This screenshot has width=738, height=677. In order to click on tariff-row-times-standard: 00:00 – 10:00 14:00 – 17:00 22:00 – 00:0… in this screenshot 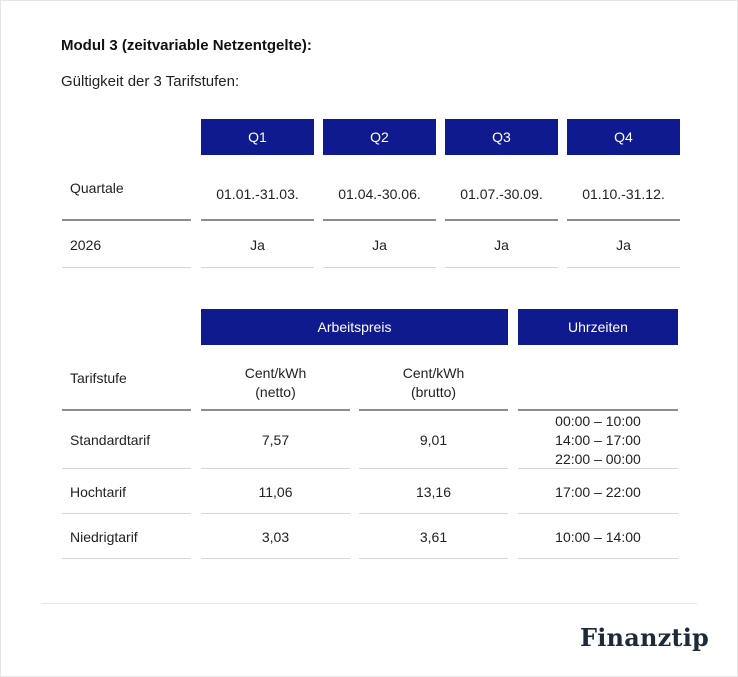, I will do `click(598, 440)`.